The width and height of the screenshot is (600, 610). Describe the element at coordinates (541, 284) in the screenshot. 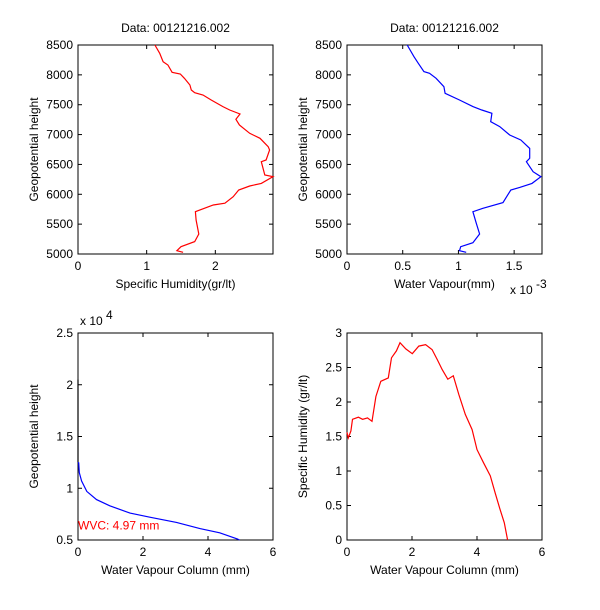

I see `axis-exponent-power: -3` at that location.